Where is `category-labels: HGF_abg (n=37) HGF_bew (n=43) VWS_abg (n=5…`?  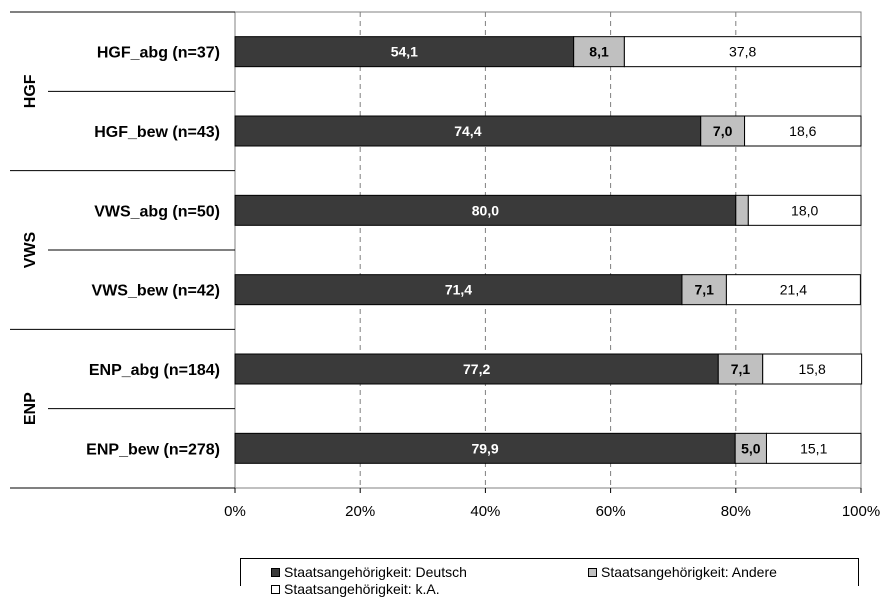 category-labels: HGF_abg (n=37) HGF_bew (n=43) VWS_abg (n=5… is located at coordinates (153, 252).